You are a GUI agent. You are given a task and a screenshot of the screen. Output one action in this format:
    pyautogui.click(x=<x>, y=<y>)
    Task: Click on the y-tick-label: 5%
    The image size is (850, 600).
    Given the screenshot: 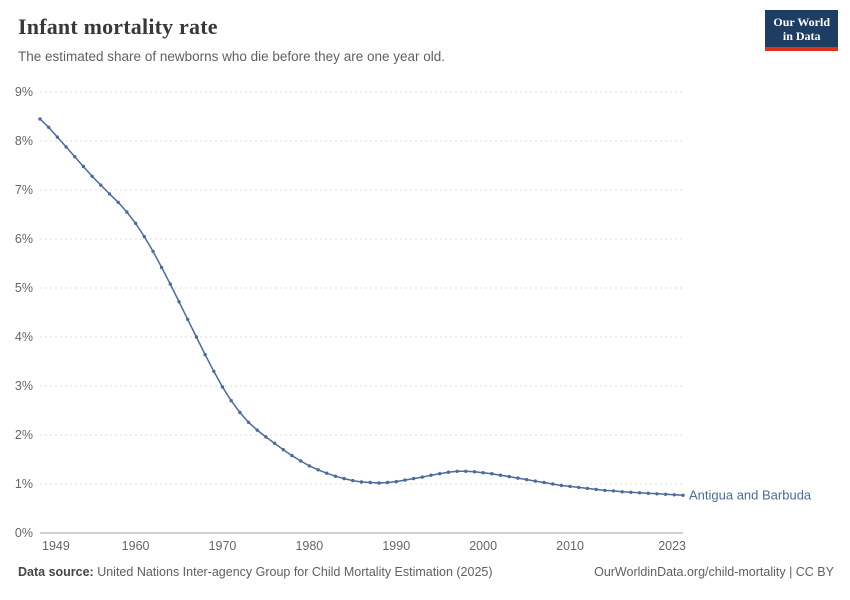 What is the action you would take?
    pyautogui.click(x=24, y=288)
    